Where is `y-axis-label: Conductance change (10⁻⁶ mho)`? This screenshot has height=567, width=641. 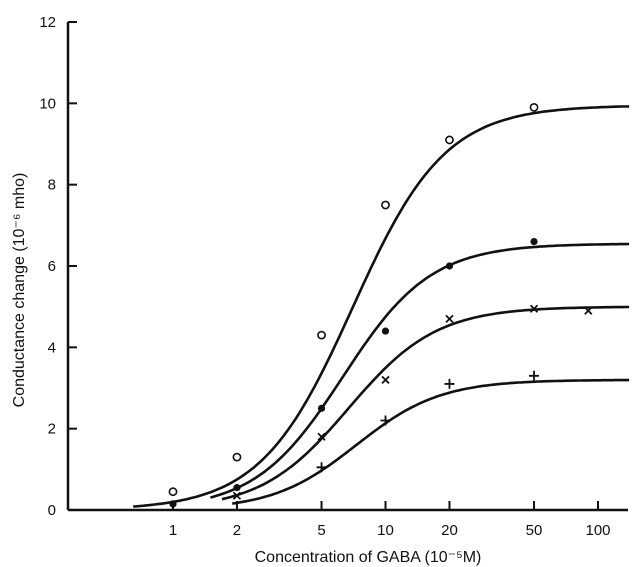
y-axis-label: Conductance change (10⁻⁶ mho) is located at coordinates (19, 290).